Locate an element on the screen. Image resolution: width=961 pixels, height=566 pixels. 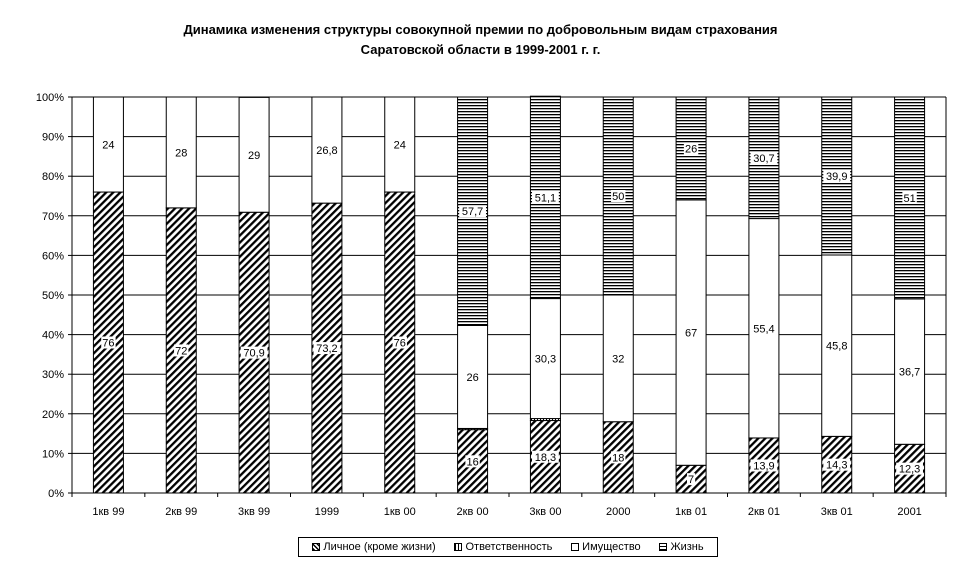
y-tick-label: 60% is located at coordinates (53, 256).